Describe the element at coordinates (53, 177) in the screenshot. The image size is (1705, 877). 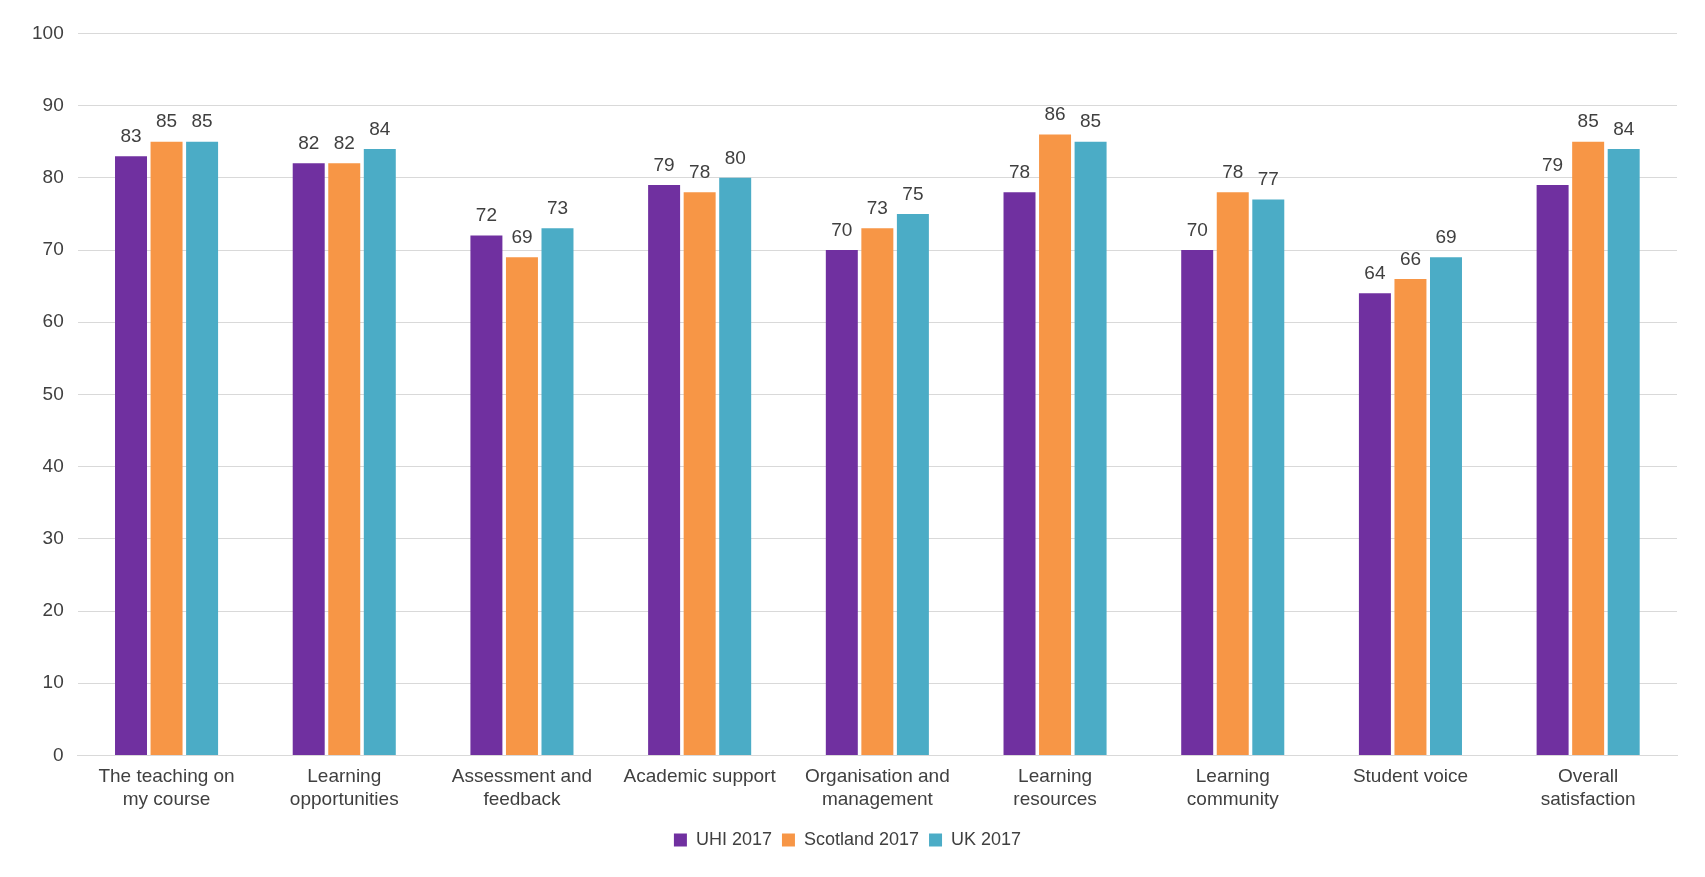
I see `y-tick-label: 80` at that location.